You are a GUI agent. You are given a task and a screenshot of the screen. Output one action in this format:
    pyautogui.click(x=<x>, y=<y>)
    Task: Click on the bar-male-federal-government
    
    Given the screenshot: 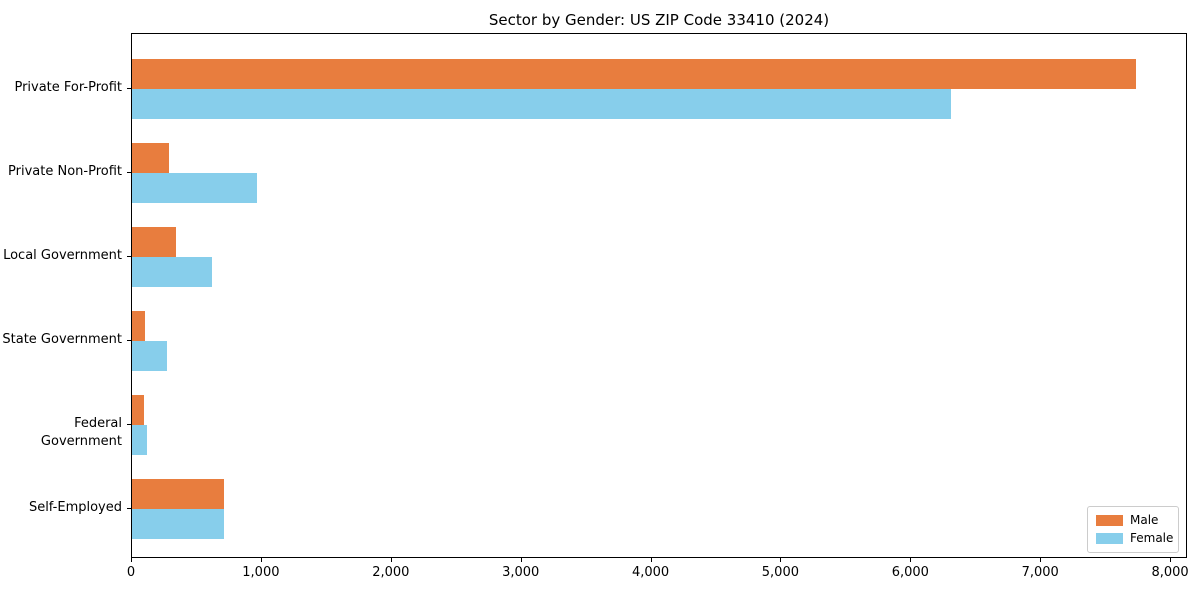 What is the action you would take?
    pyautogui.click(x=138, y=410)
    